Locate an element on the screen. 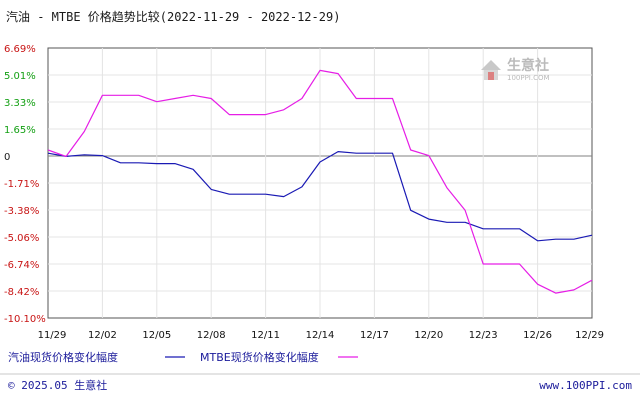 The height and width of the screenshot is (400, 640). y-tick-label: -6.74% is located at coordinates (21, 265).